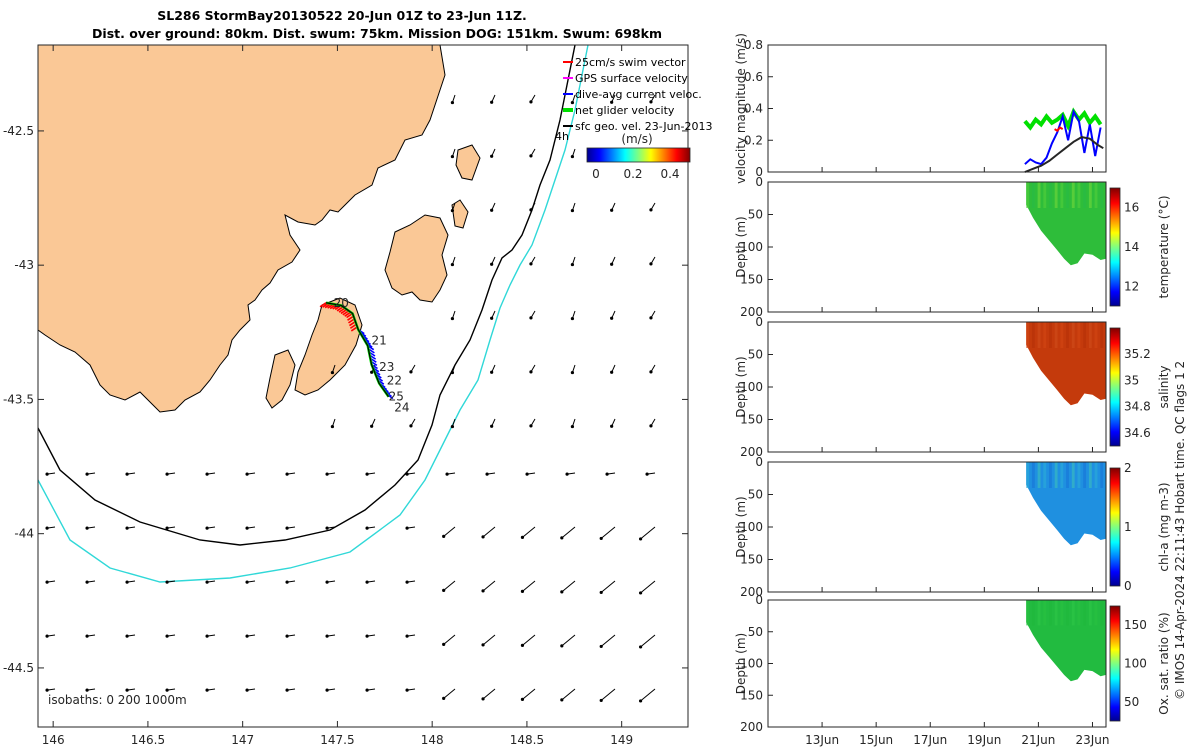  I want to click on day-label-22: 22, so click(394, 381).